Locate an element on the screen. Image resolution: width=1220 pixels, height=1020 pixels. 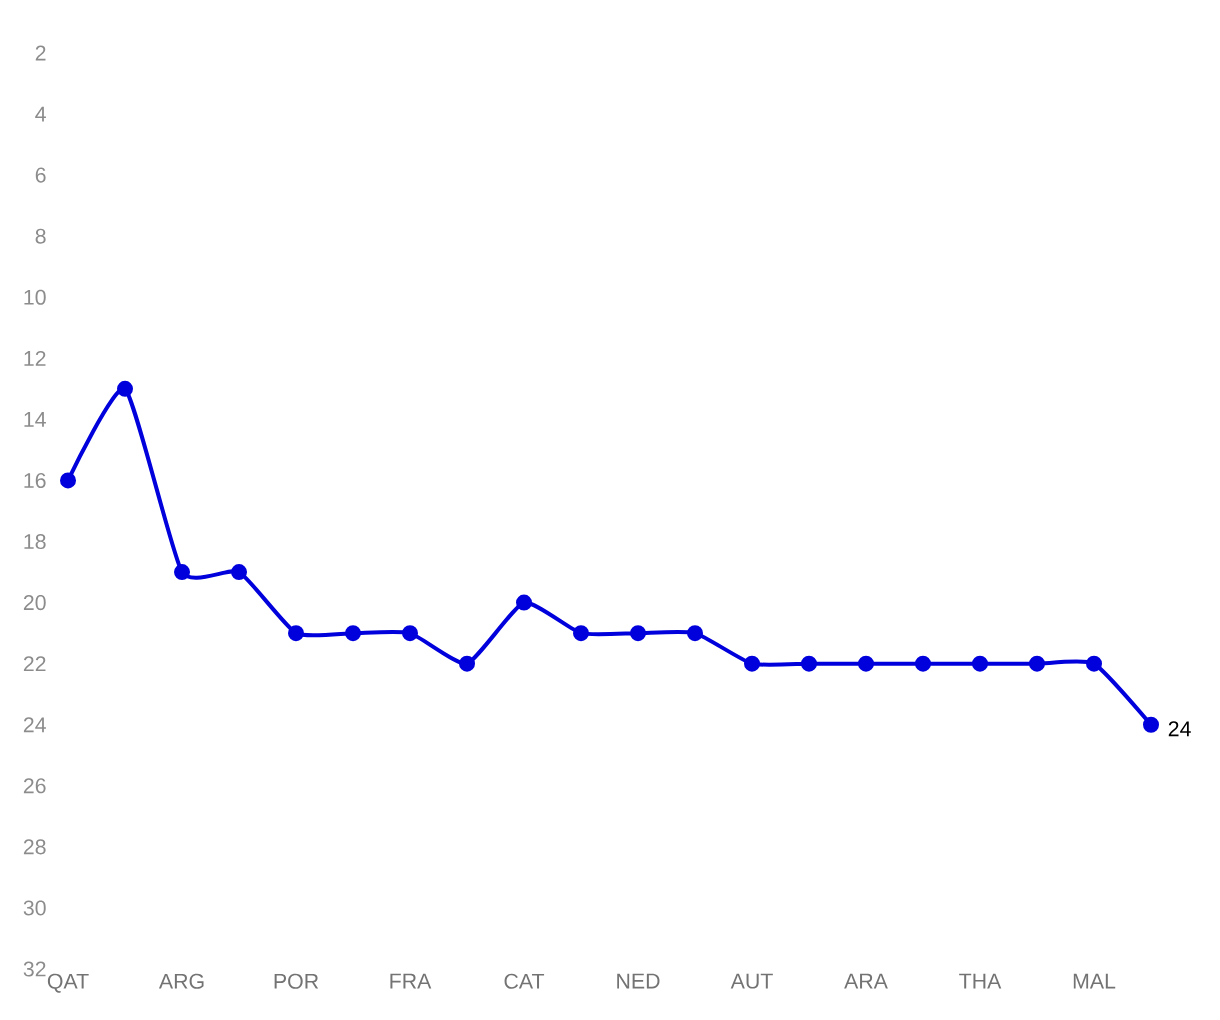
data-label: 24 is located at coordinates (1179, 729).